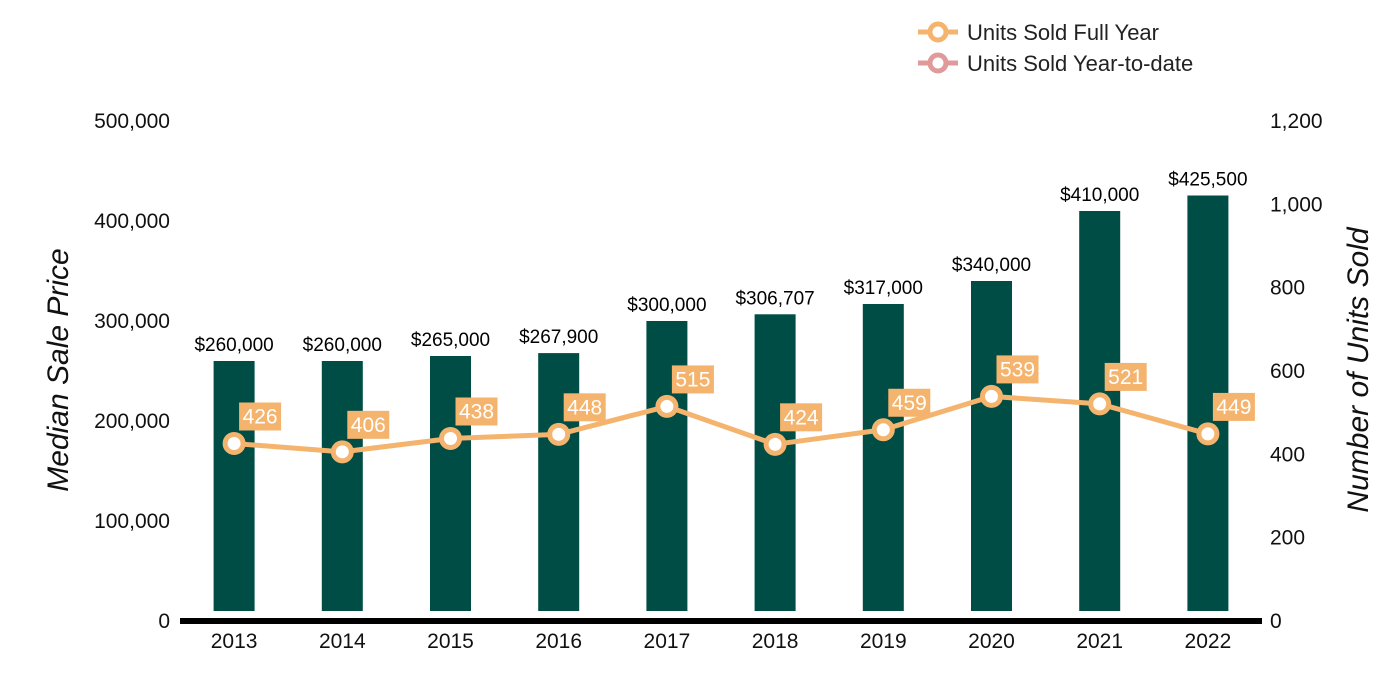 The height and width of the screenshot is (700, 1400). I want to click on bar-value-label: $300,000, so click(666, 305).